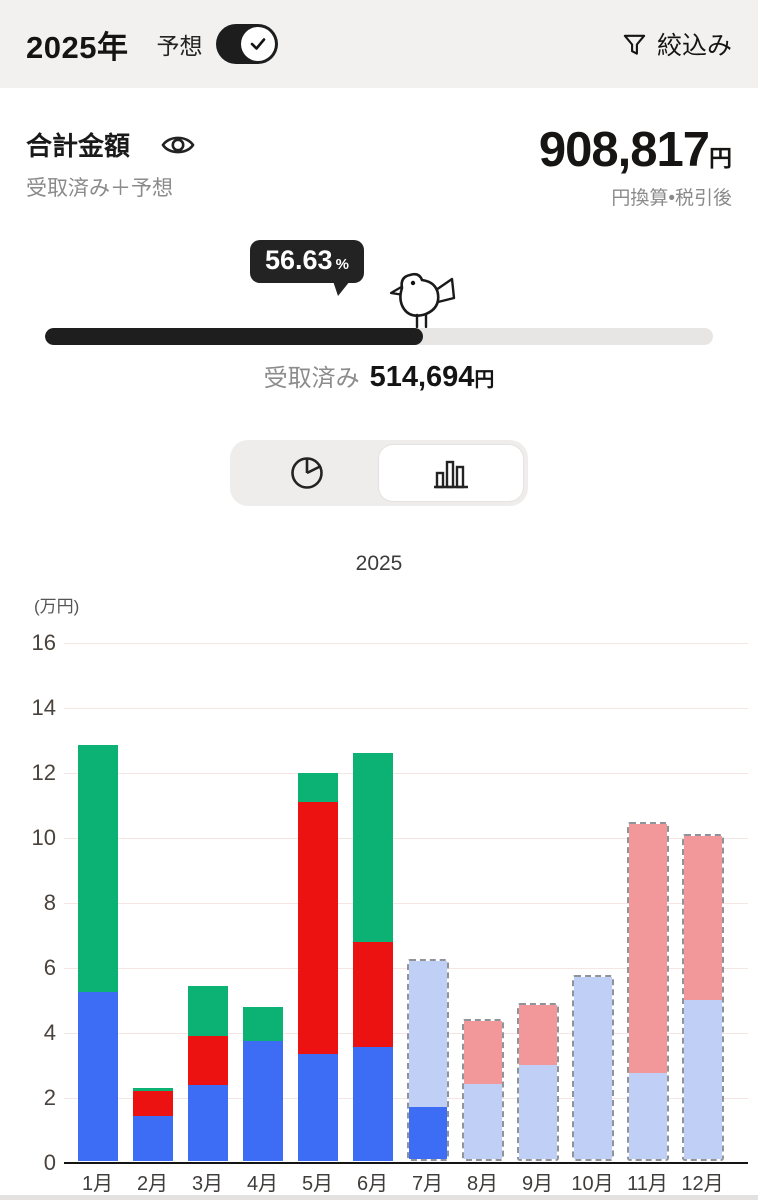 This screenshot has width=758, height=1200. I want to click on bar-8月, so click(482, 1089).